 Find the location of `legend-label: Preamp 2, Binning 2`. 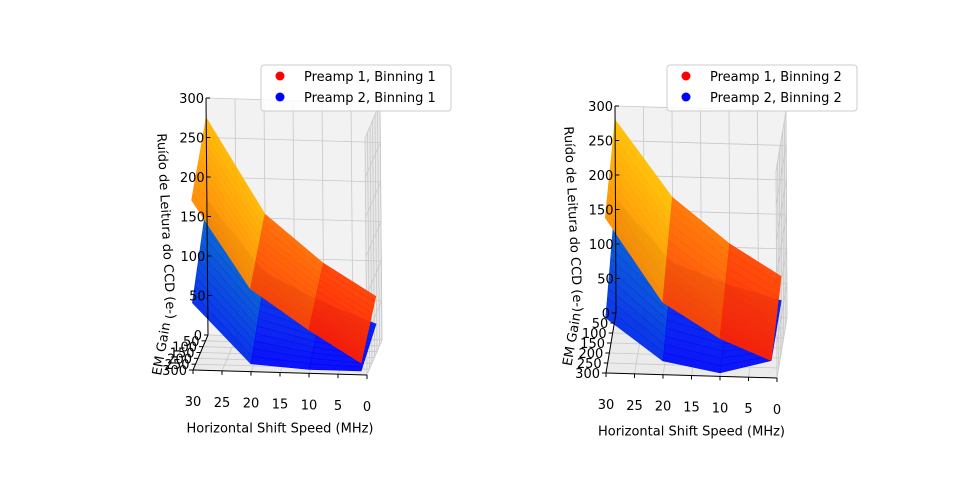

legend-label: Preamp 2, Binning 2 is located at coordinates (776, 98).